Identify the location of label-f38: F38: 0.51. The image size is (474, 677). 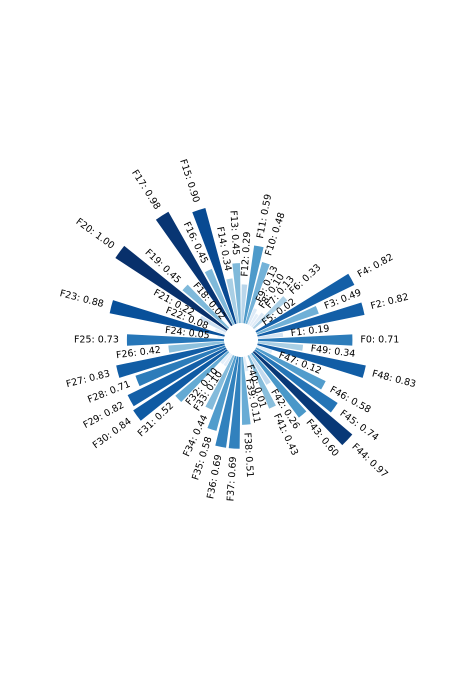
(248, 455).